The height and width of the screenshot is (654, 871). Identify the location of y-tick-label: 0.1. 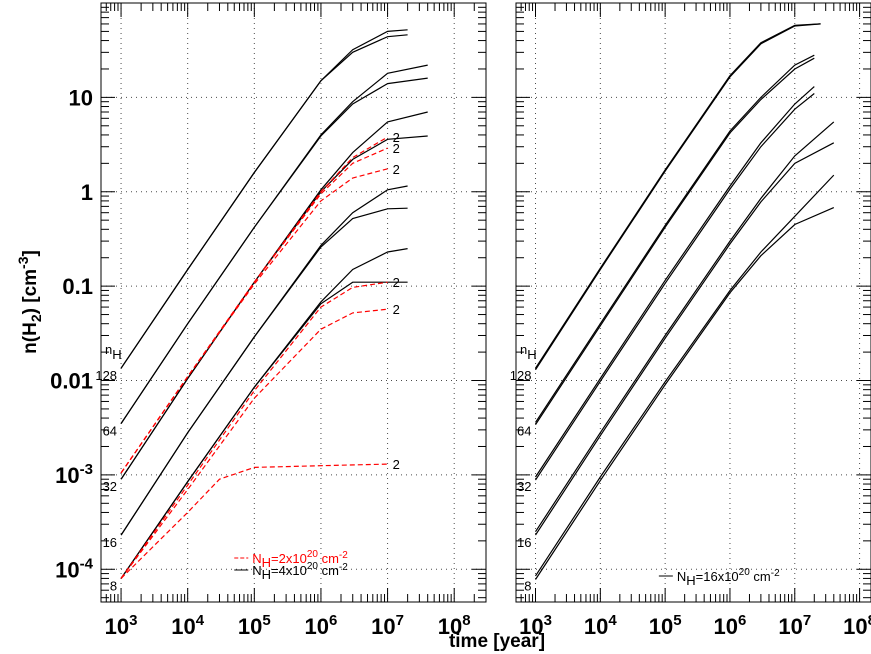
(77, 286).